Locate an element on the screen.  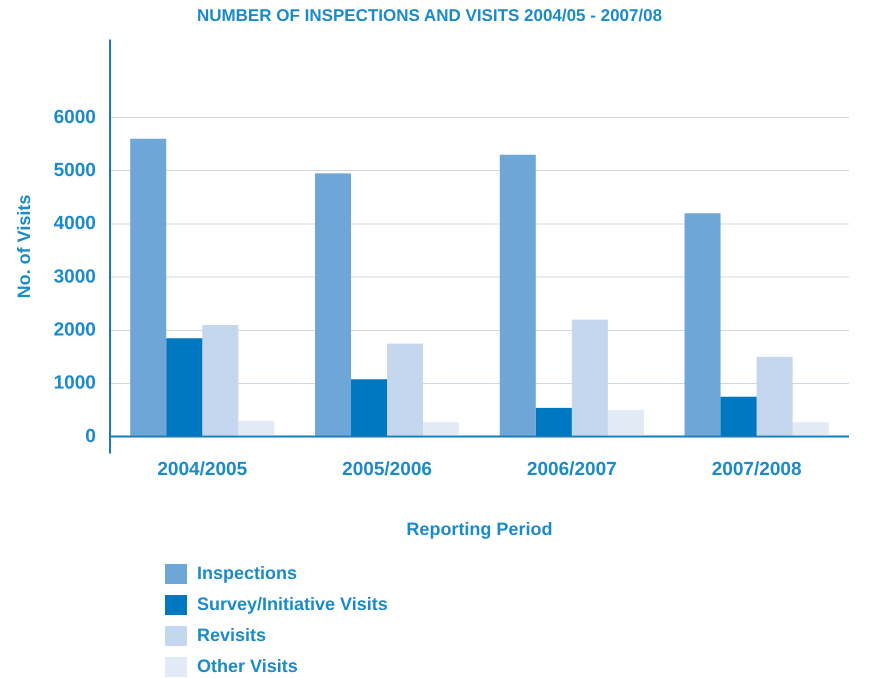
legend-label: Other Visits is located at coordinates (247, 666).